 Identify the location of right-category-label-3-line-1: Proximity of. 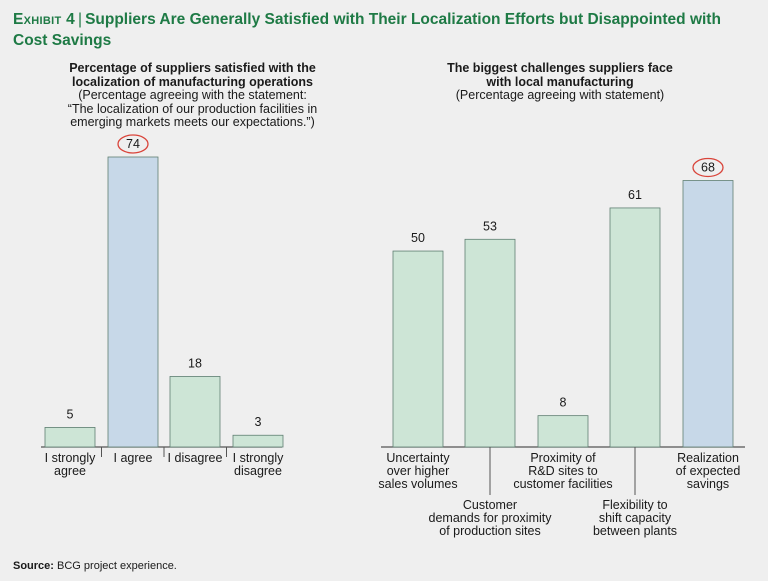
(563, 458).